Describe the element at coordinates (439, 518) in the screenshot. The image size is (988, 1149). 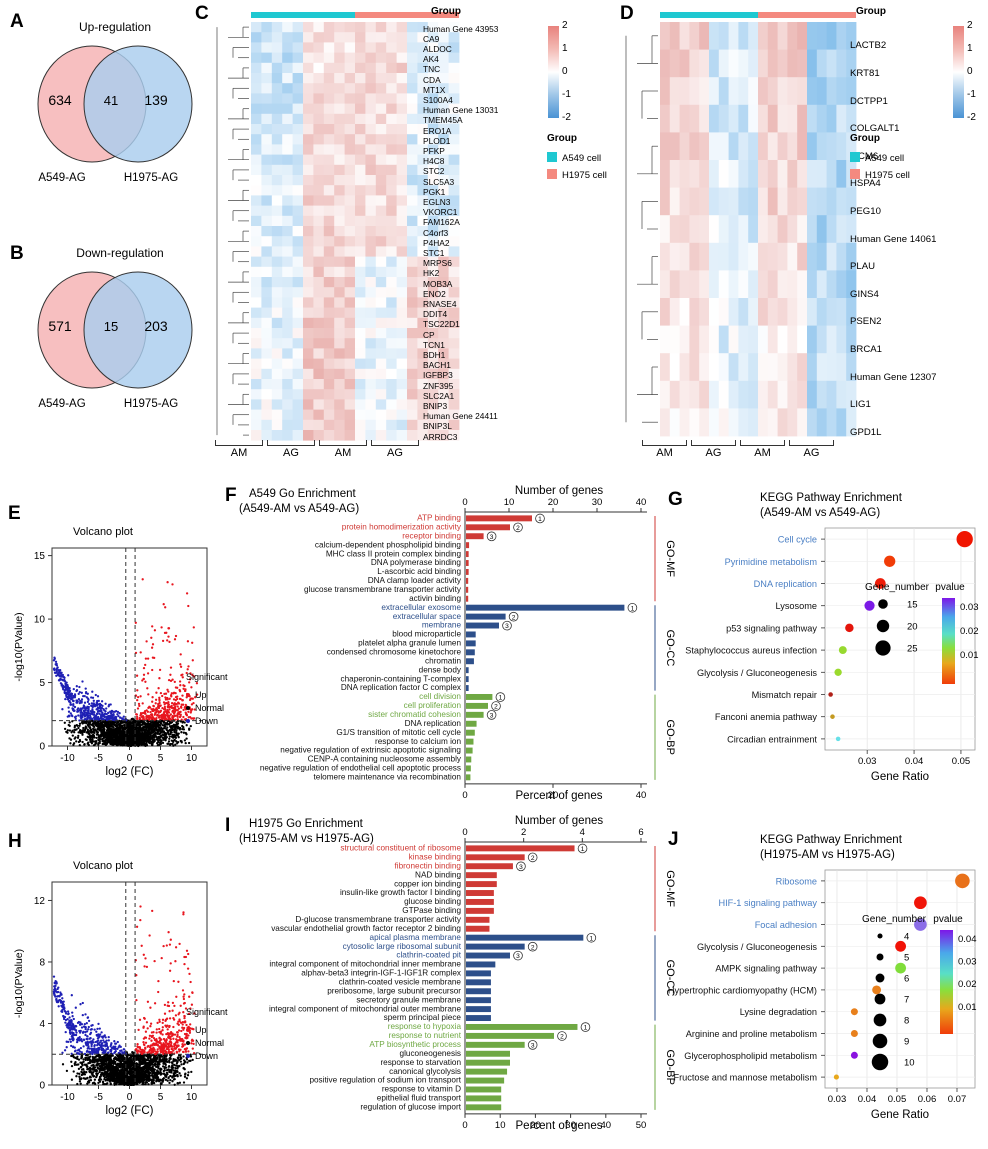
I see `go-term-label: ATP binding` at that location.